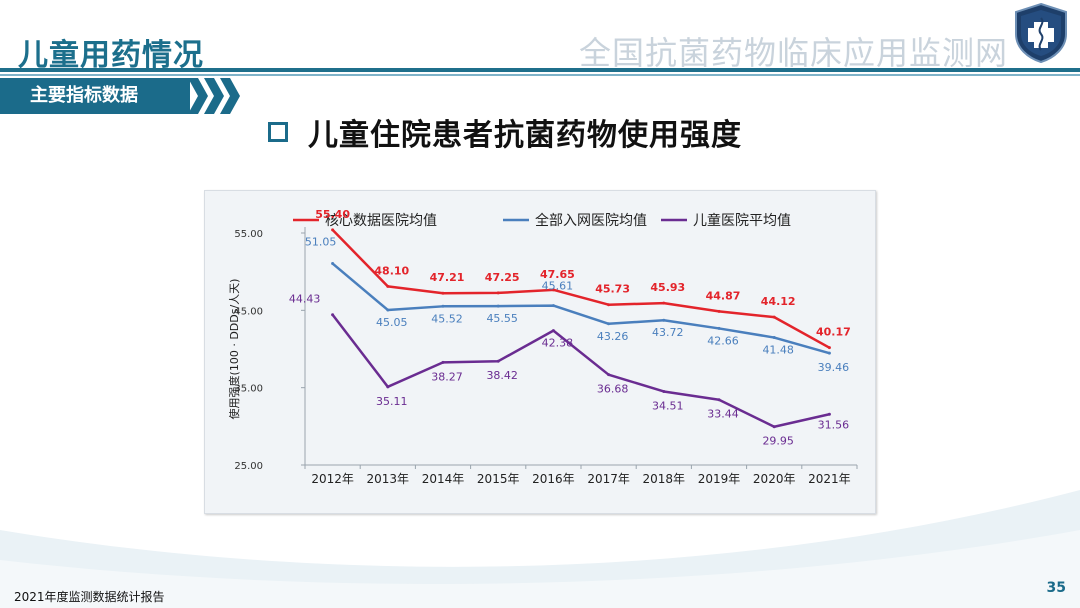 Image resolution: width=1080 pixels, height=608 pixels. Describe the element at coordinates (723, 340) in the screenshot. I see `data-label: 42.66` at that location.